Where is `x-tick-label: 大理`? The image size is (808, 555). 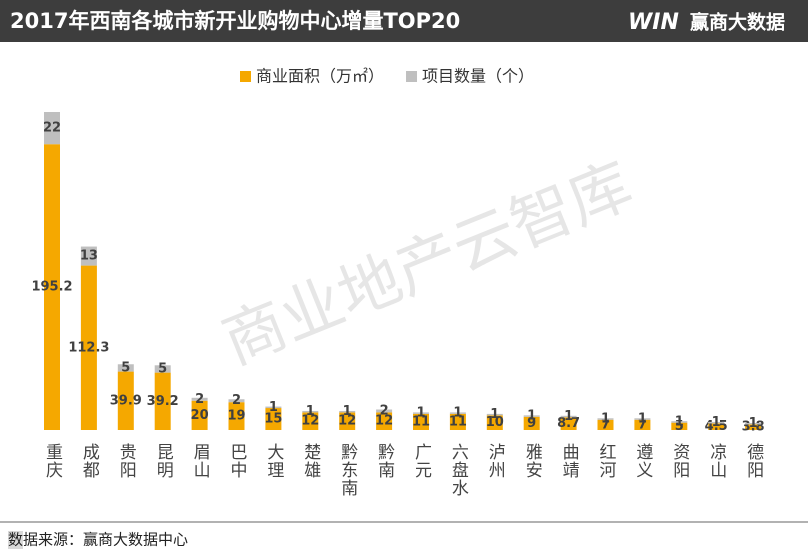 x-tick-label: 大理 is located at coordinates (273, 461).